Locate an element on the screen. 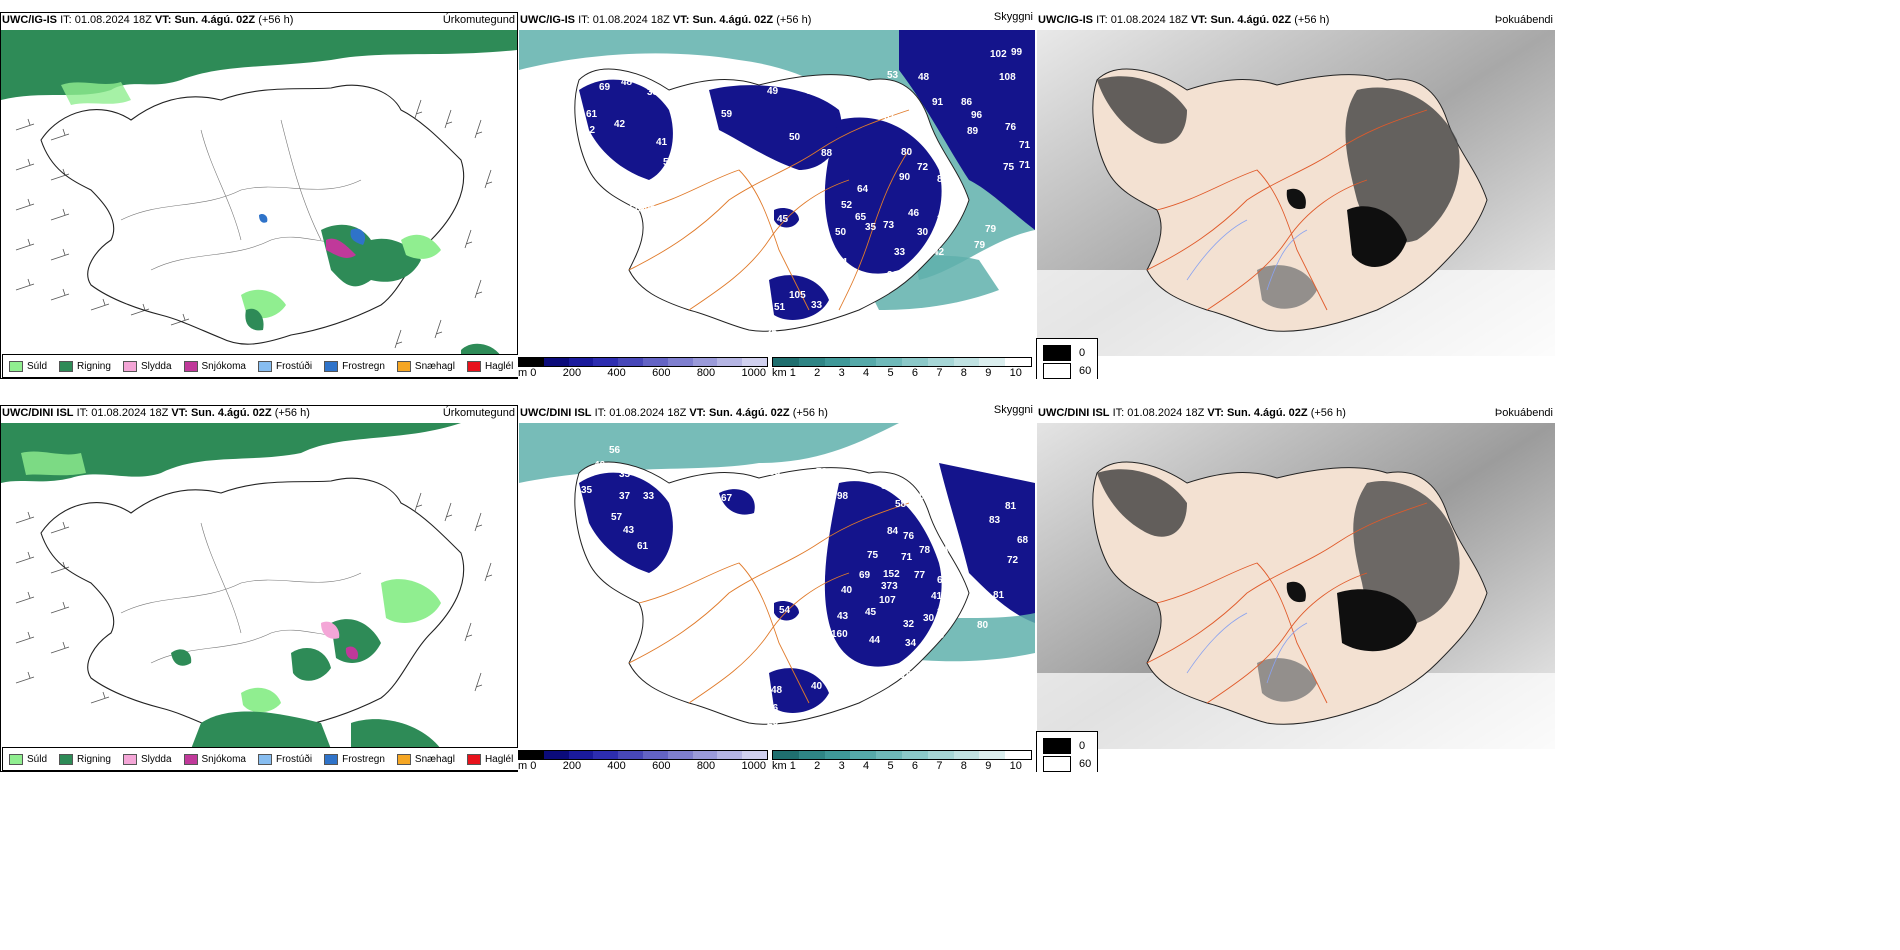 This screenshot has height=950, width=1900. vis-label: 105 is located at coordinates (797, 295).